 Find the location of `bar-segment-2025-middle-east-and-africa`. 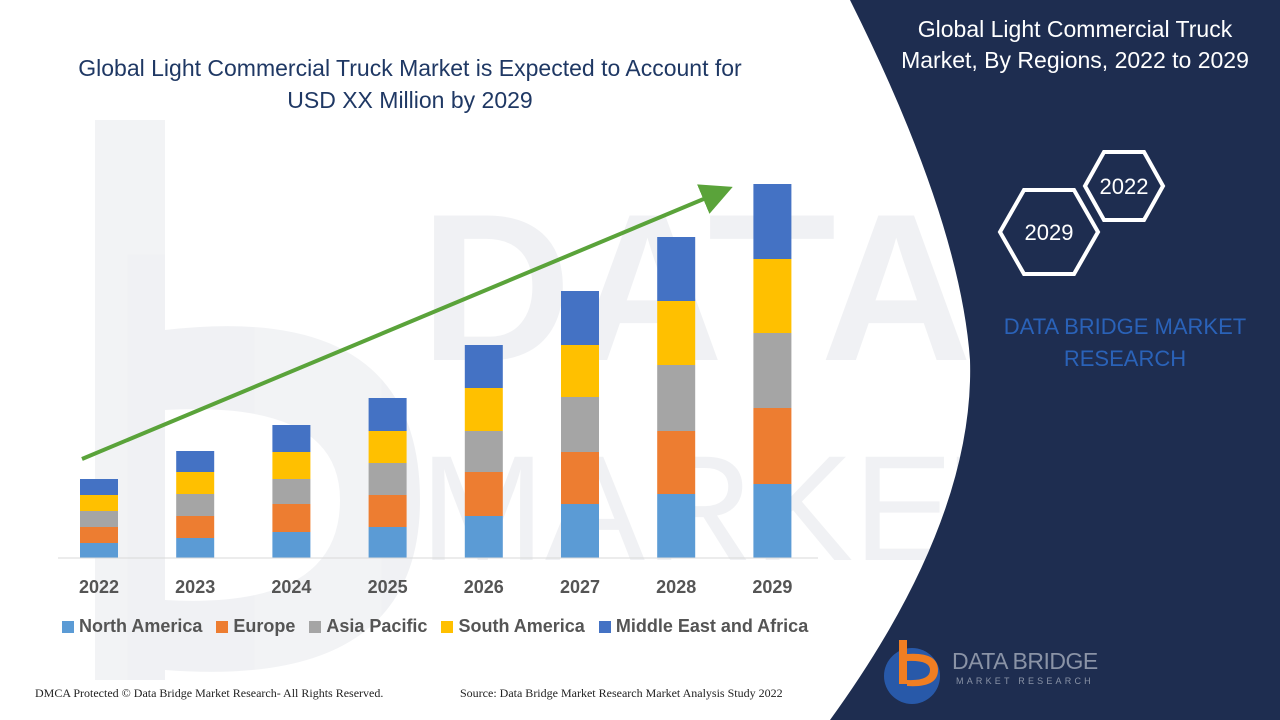

bar-segment-2025-middle-east-and-africa is located at coordinates (387, 414).